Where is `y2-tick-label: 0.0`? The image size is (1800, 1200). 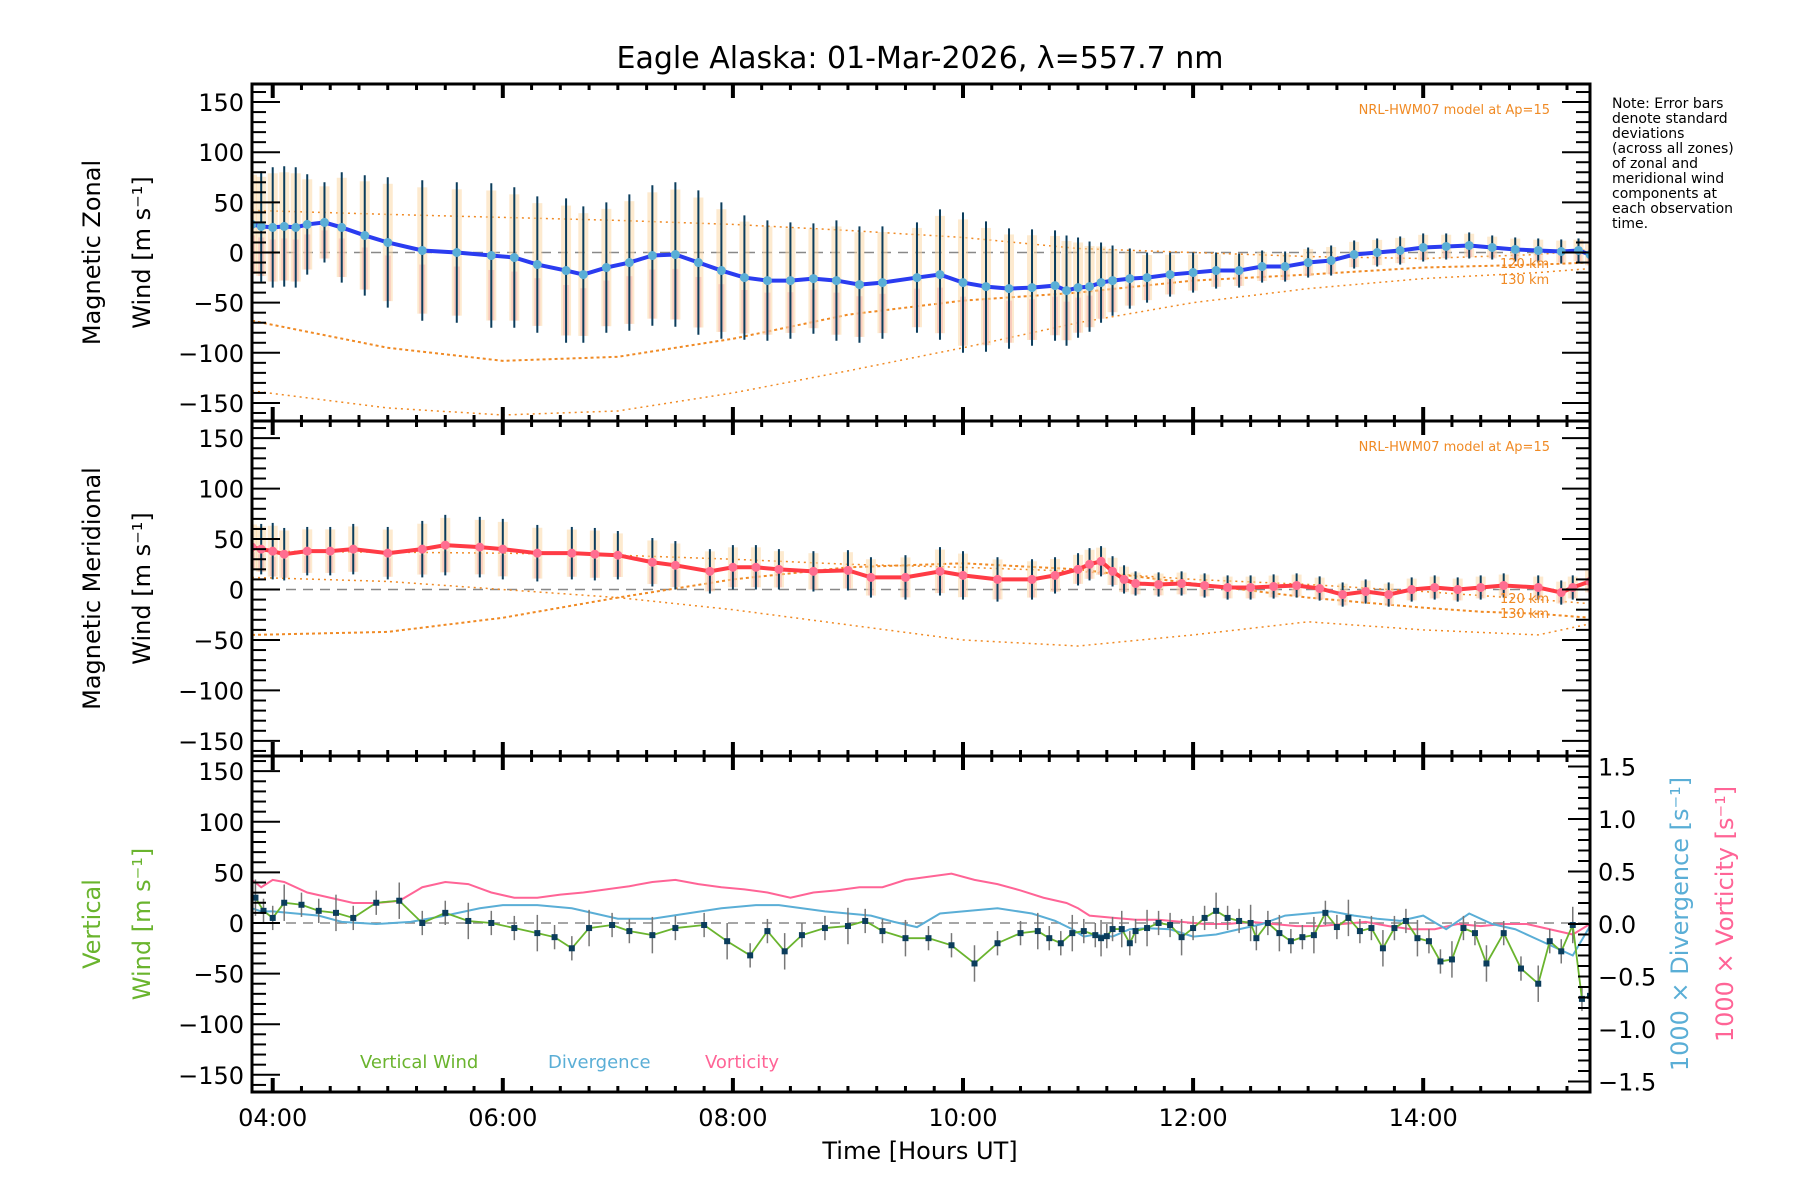 y2-tick-label: 0.0 is located at coordinates (1617, 925).